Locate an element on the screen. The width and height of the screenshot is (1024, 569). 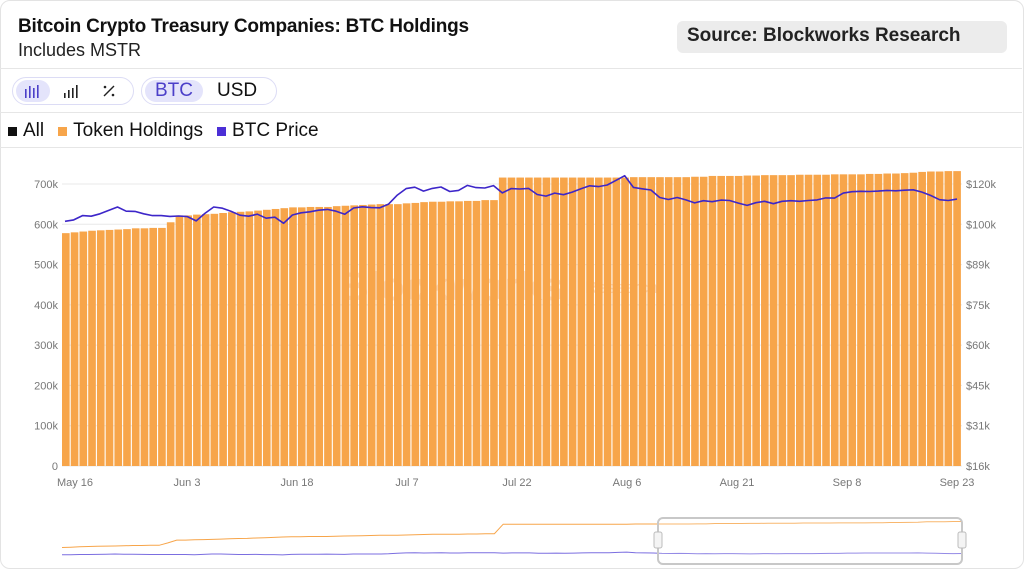
legend-item-btc-price: BTC Price is located at coordinates (268, 131).